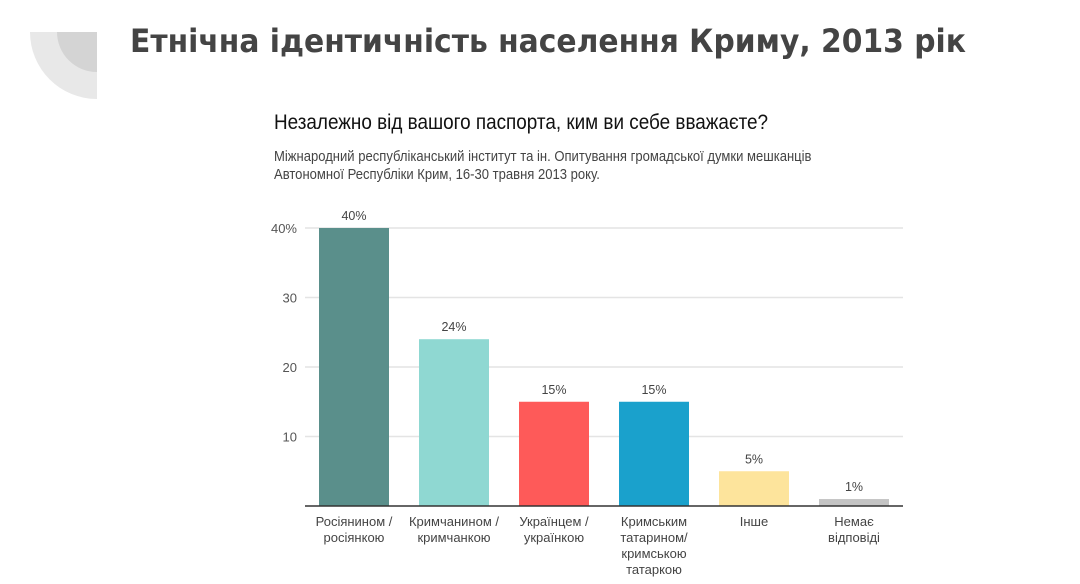 The height and width of the screenshot is (584, 1080). What do you see at coordinates (854, 521) in the screenshot?
I see `x-category-label: Немає` at bounding box center [854, 521].